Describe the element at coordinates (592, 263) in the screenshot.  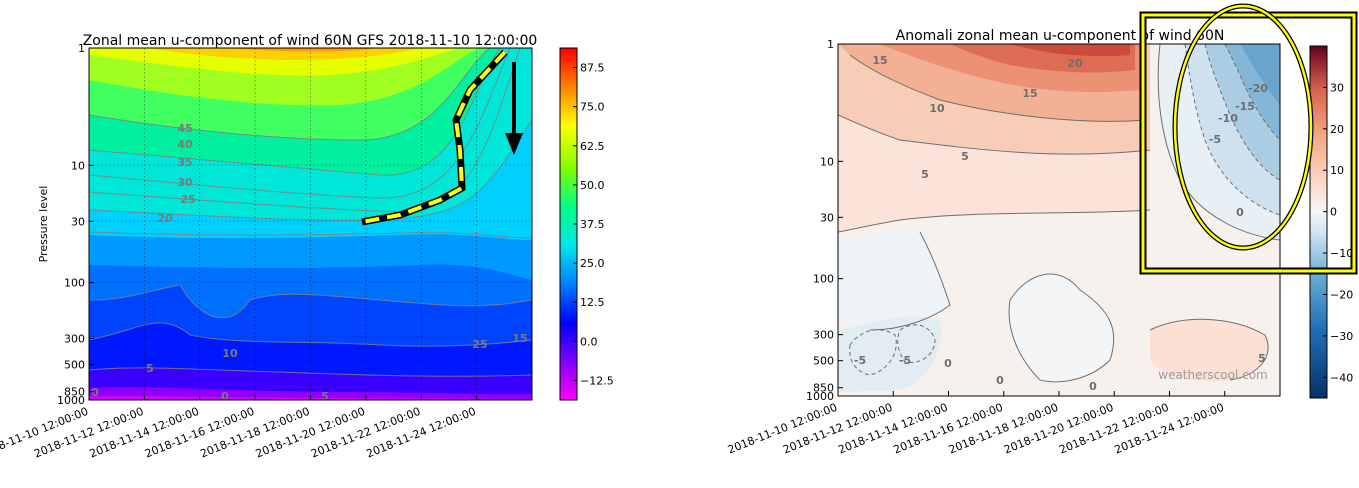
I see `colorbar-tick-label: 25.0` at that location.